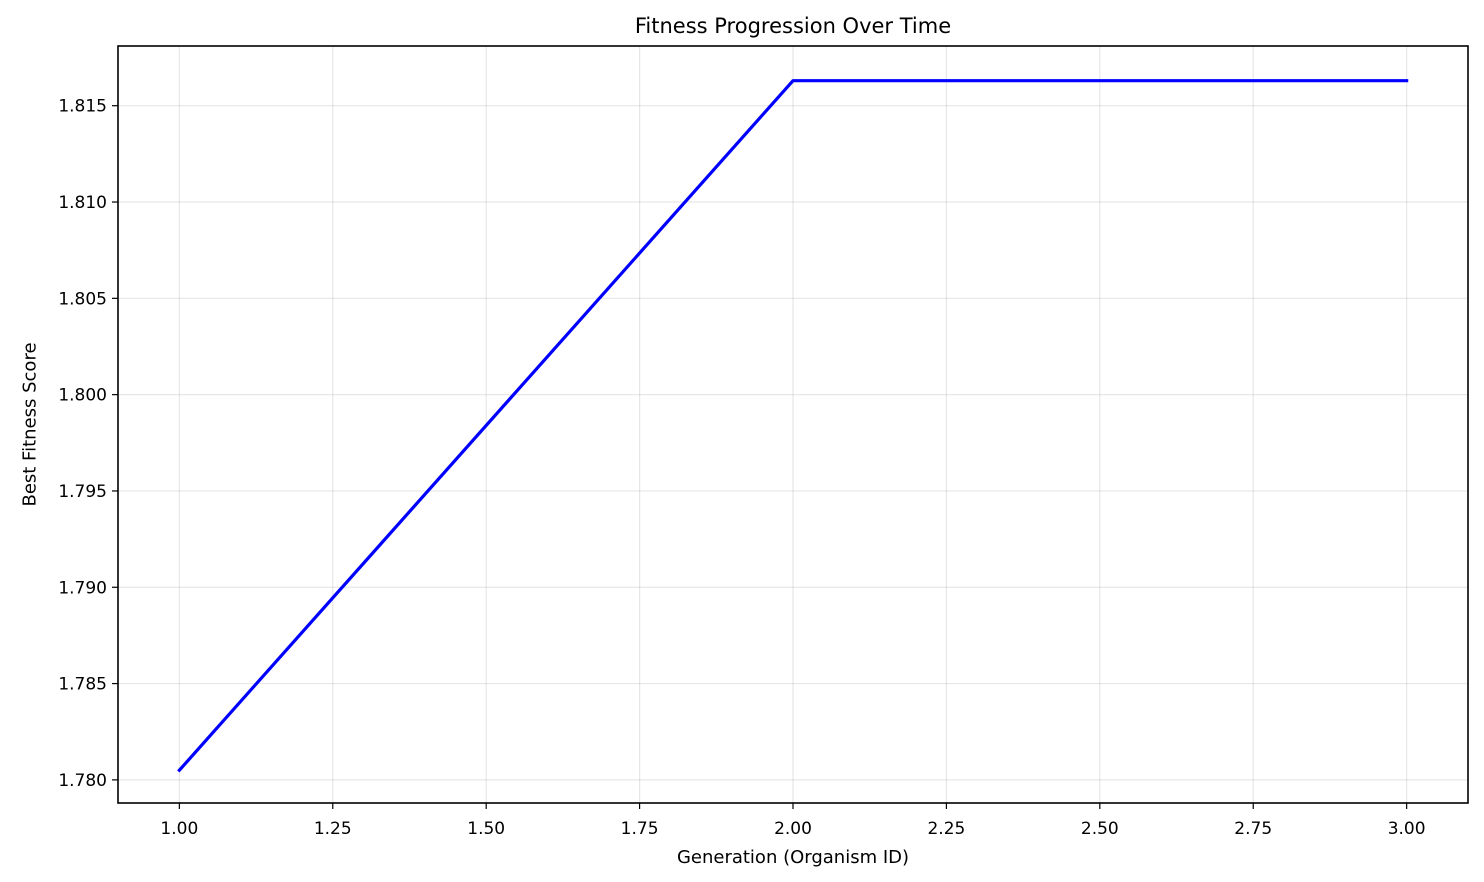 The image size is (1484, 882). What do you see at coordinates (793, 857) in the screenshot?
I see `x-axis-title: Generation (Organism ID)` at bounding box center [793, 857].